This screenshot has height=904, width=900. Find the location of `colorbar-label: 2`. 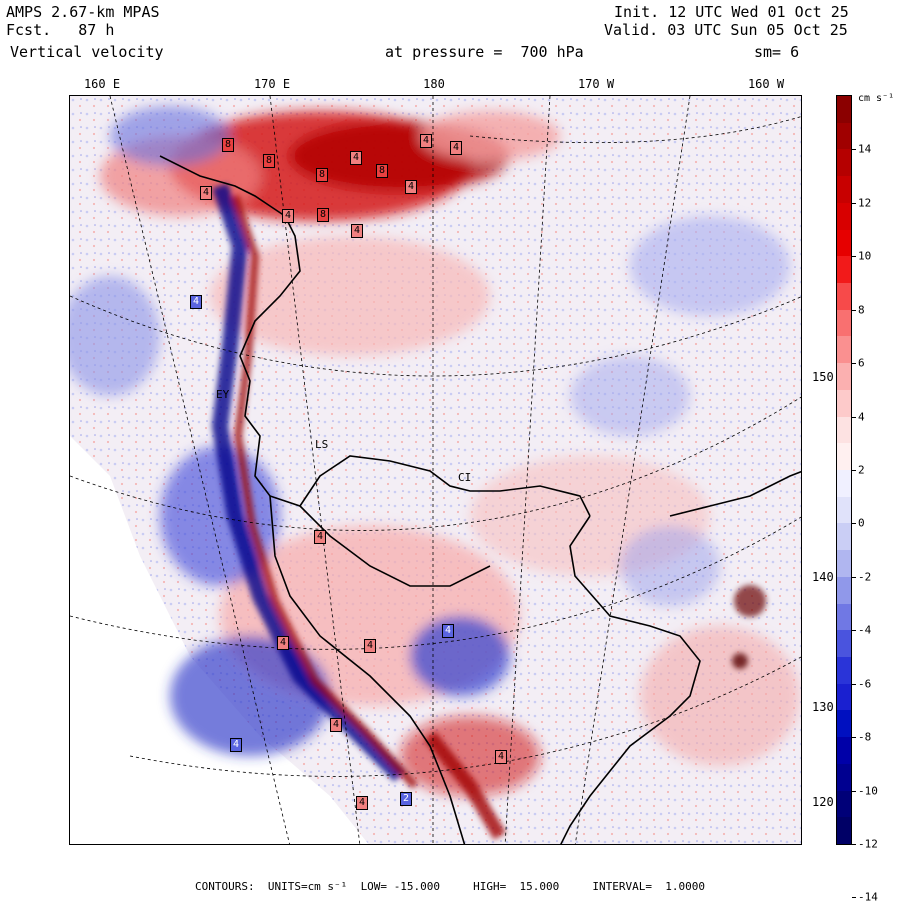

colorbar-label: 2 is located at coordinates (861, 470).